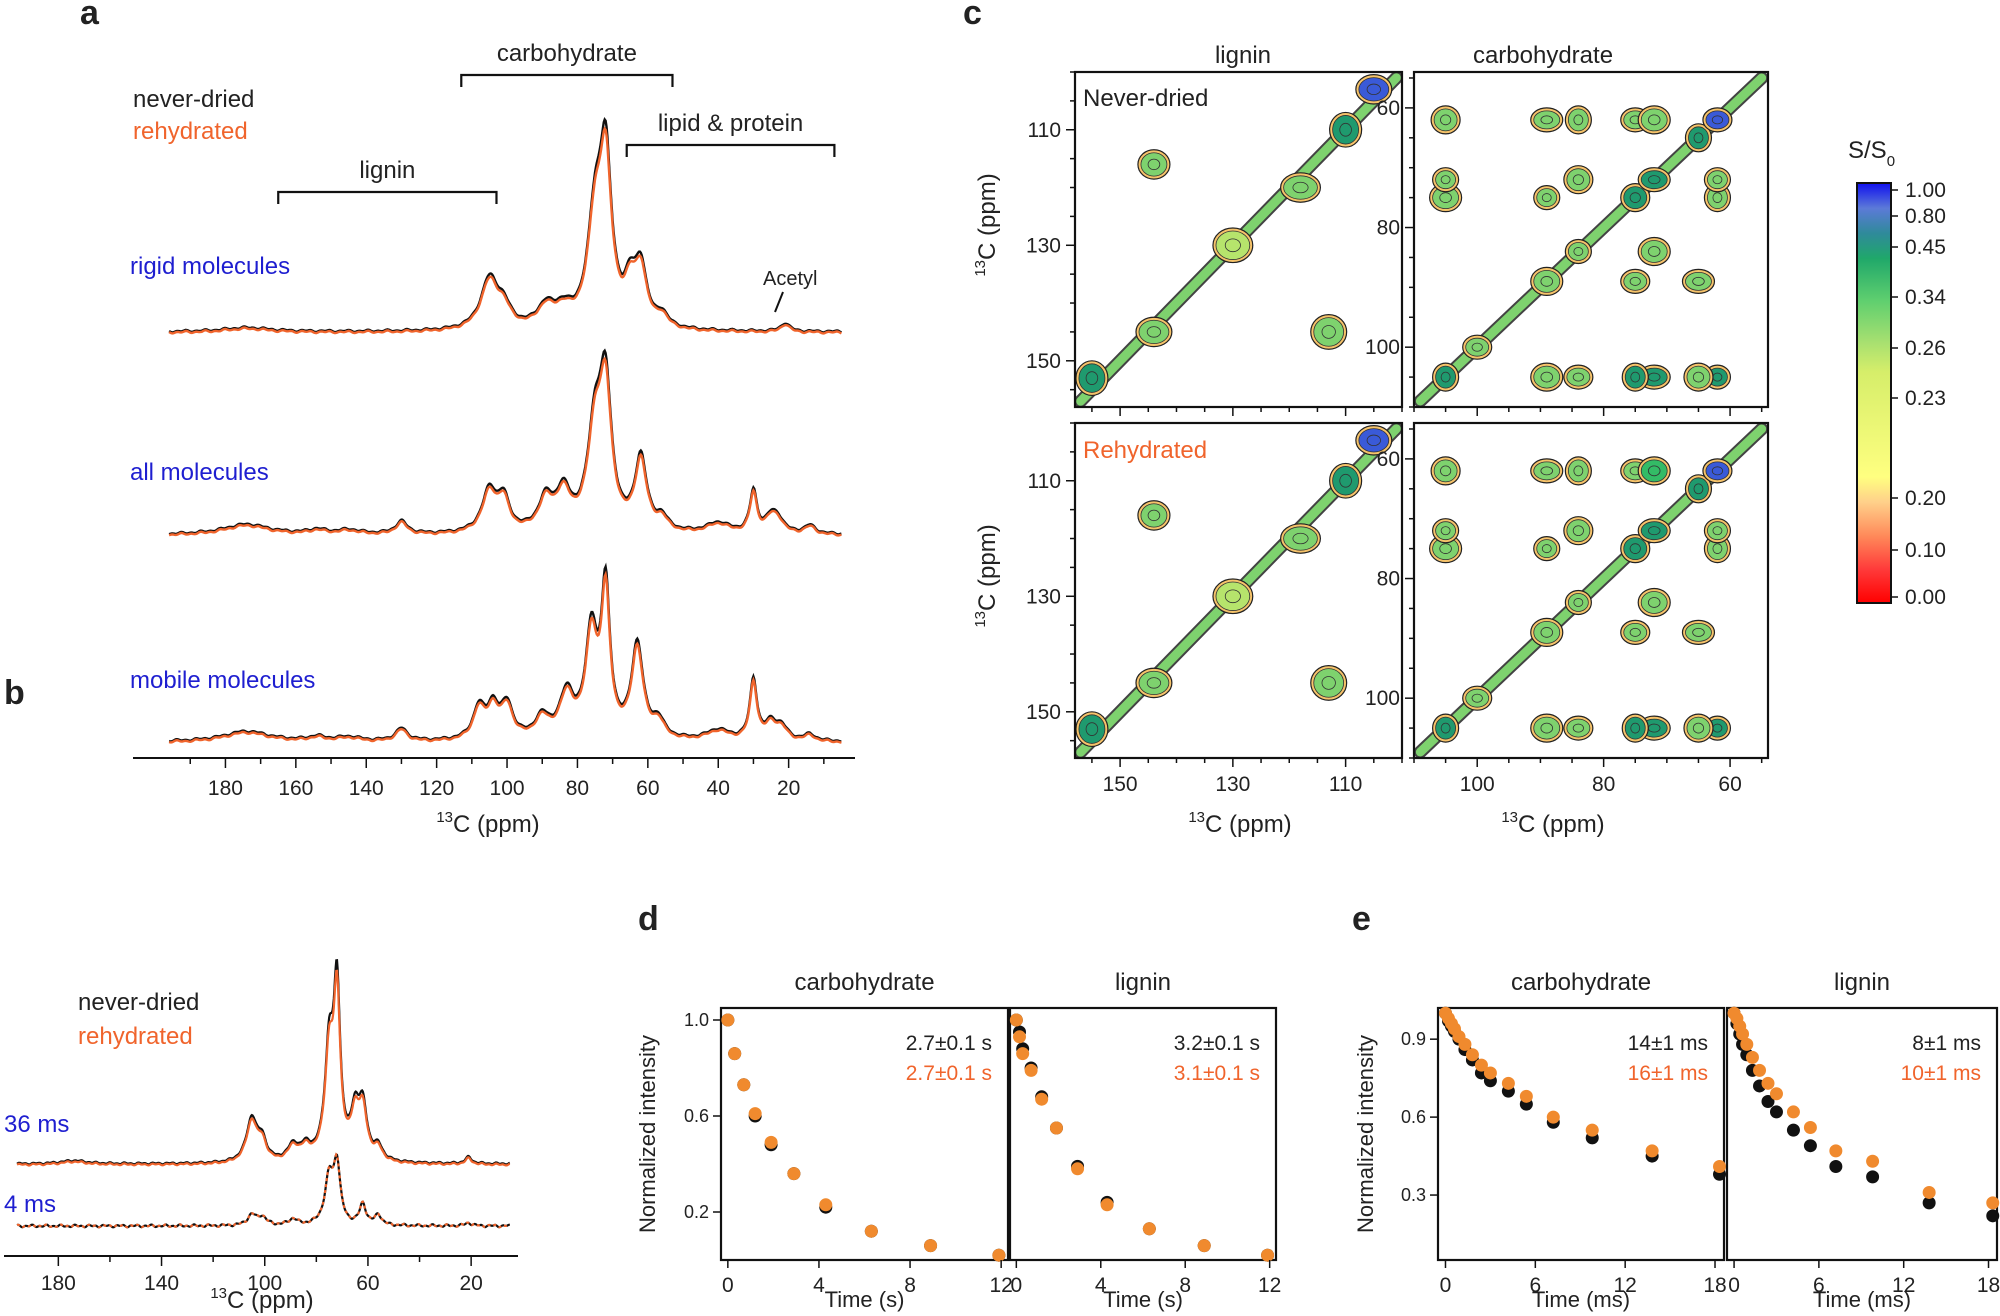 This screenshot has width=2000, height=1316. I want to click on colorbar-tick-label: 0.80, so click(1925, 216).